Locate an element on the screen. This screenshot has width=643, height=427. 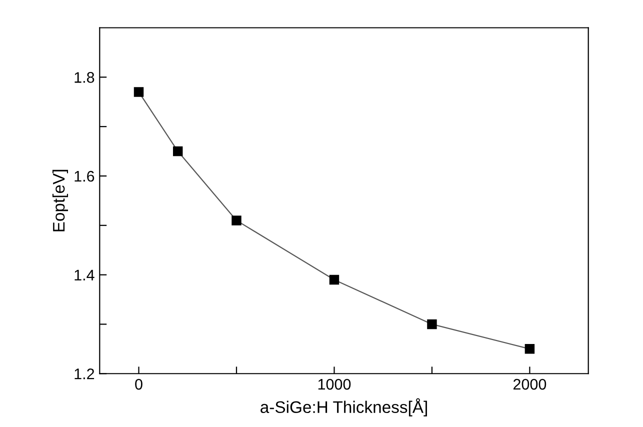
x-tick-label: 0 is located at coordinates (138, 384).